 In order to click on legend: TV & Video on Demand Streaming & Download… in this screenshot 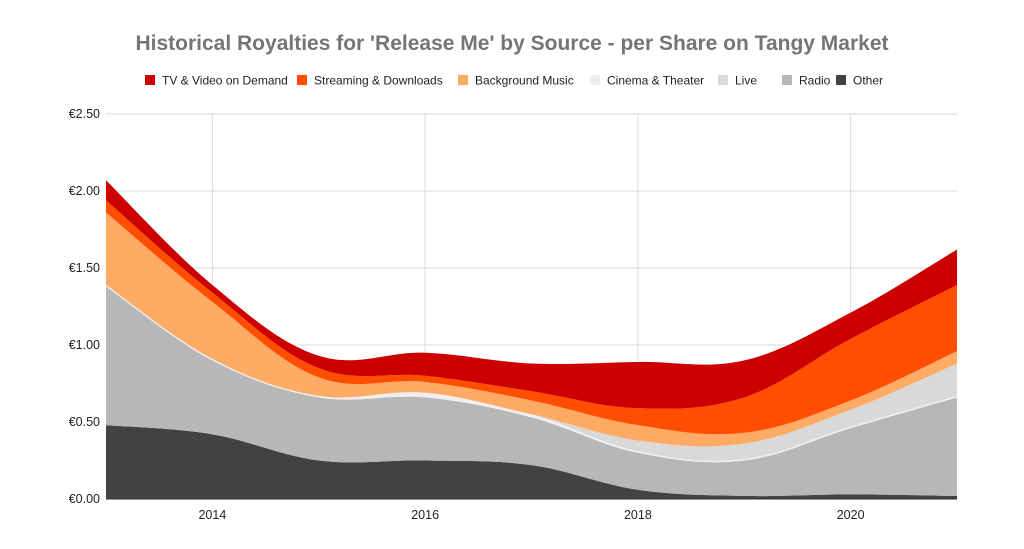, I will do `click(514, 81)`.